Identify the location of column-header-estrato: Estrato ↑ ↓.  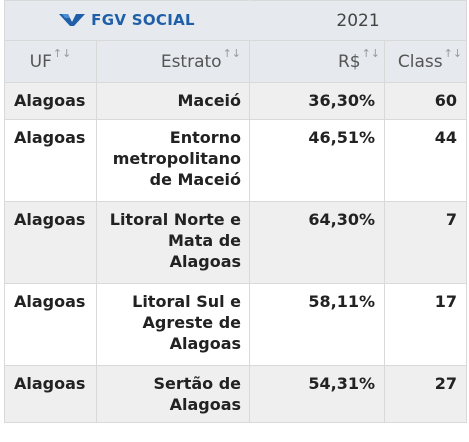
(173, 61).